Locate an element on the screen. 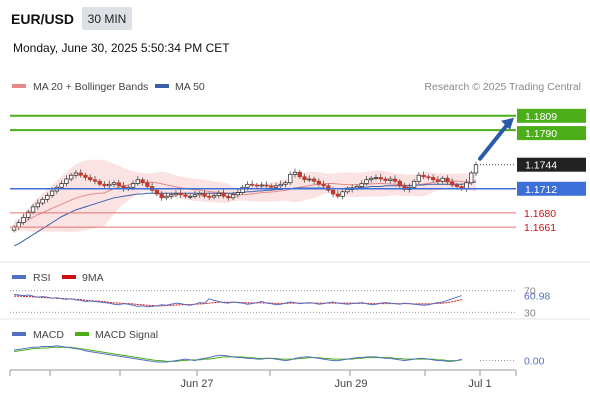 The image size is (590, 400). rsi-tick-30: 30 is located at coordinates (530, 313).